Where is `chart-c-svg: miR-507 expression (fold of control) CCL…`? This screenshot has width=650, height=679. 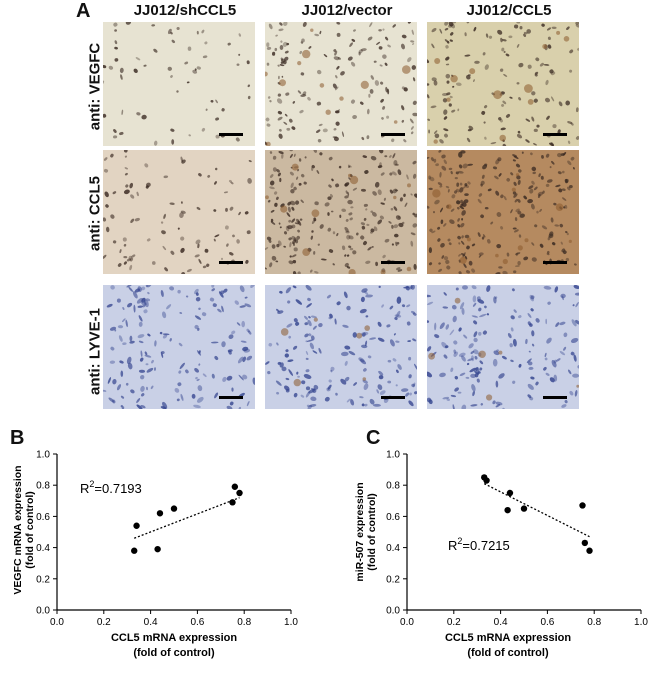
chart-c-svg: miR-507 expression (fold of control) CCL… is located at coordinates (501, 555).